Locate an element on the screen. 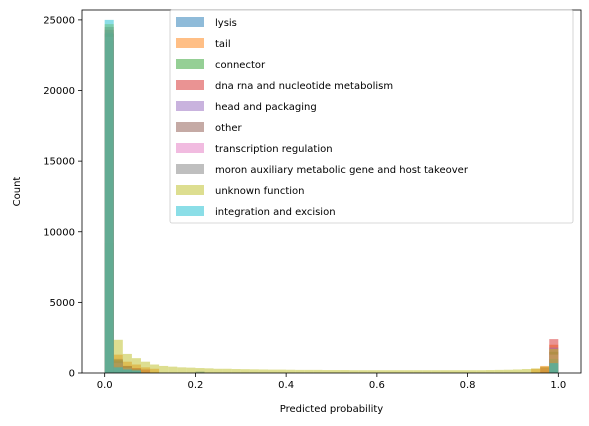 The height and width of the screenshot is (426, 589). y-tick-label: 20000 is located at coordinates (59, 91).